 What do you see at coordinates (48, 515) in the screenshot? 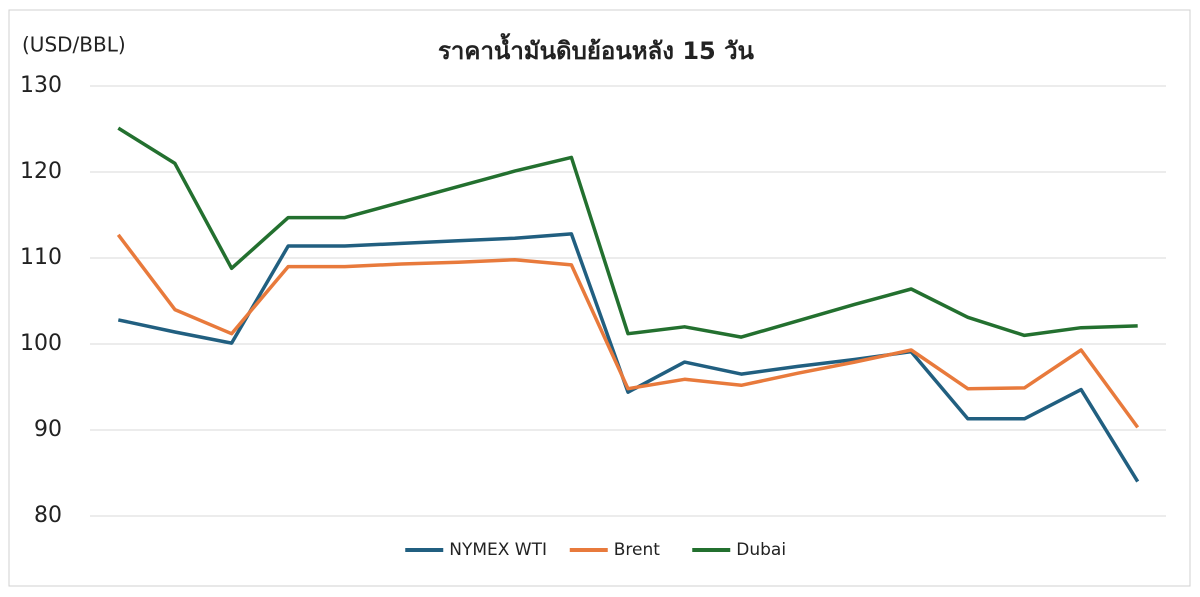
I see `y-tick-label: 80` at bounding box center [48, 515].